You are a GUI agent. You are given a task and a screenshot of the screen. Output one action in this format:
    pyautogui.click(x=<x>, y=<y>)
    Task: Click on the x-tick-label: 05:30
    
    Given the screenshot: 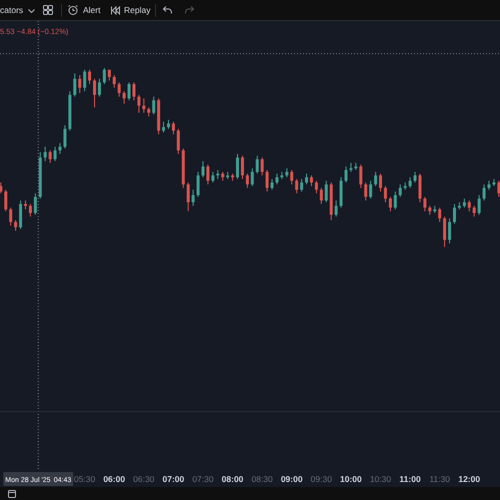 What is the action you would take?
    pyautogui.click(x=85, y=479)
    